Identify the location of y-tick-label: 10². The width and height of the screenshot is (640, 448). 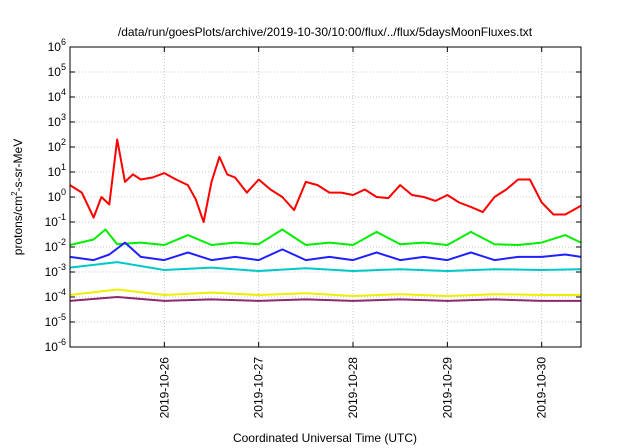
(57, 145).